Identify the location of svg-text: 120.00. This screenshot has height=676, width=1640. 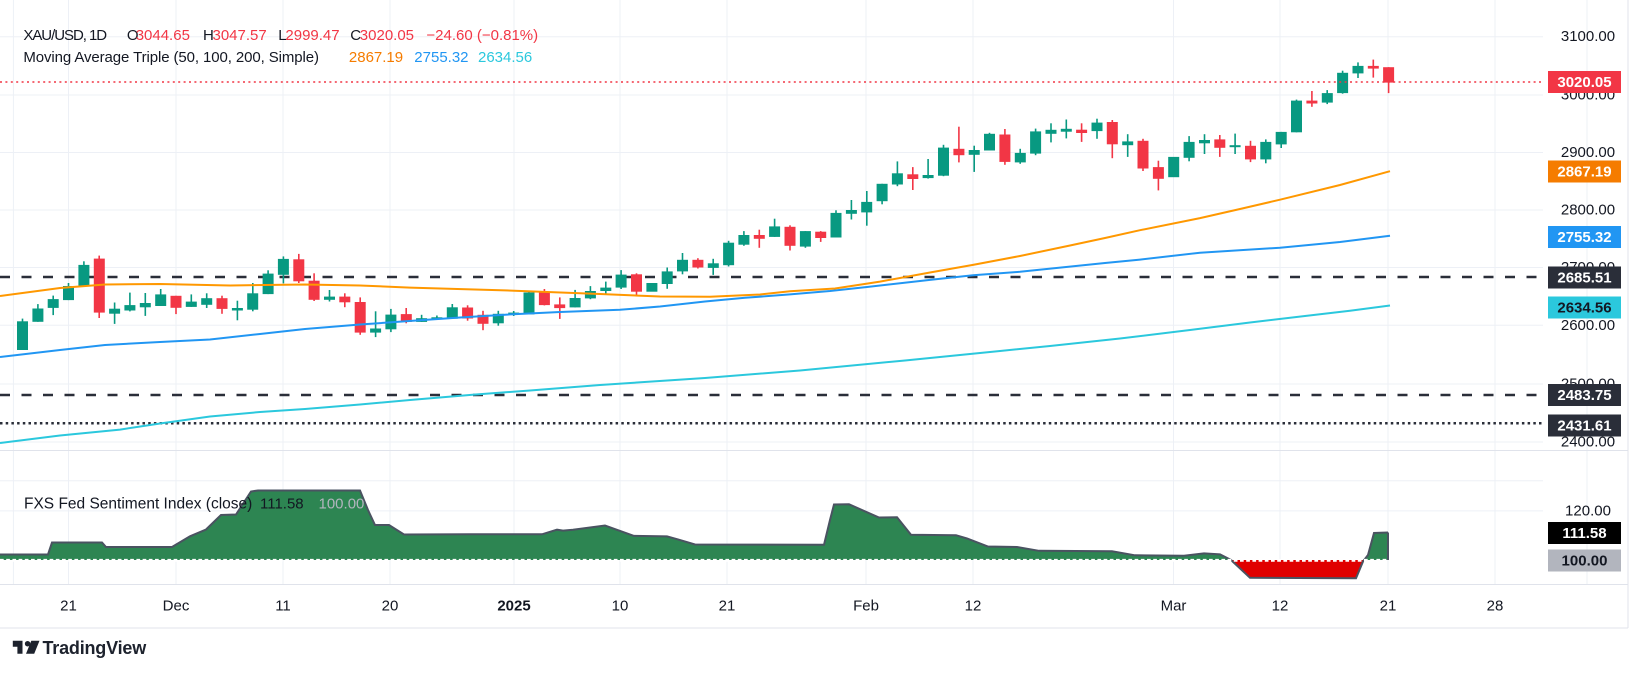
(1588, 510).